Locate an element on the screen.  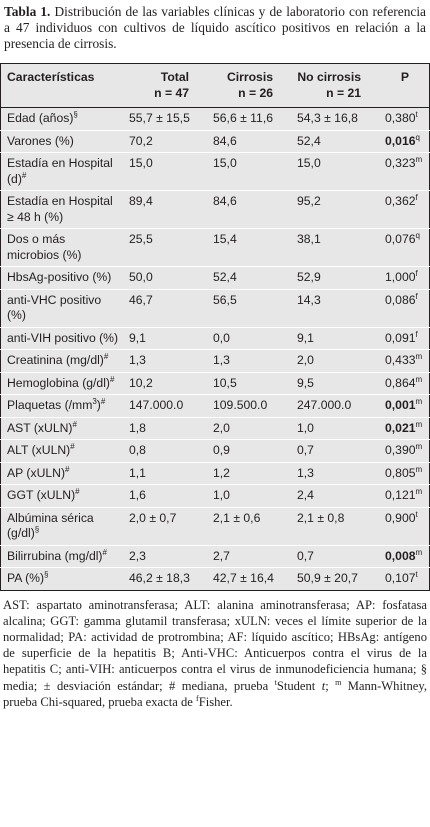
text-run: Student is located at coordinates (299, 685).